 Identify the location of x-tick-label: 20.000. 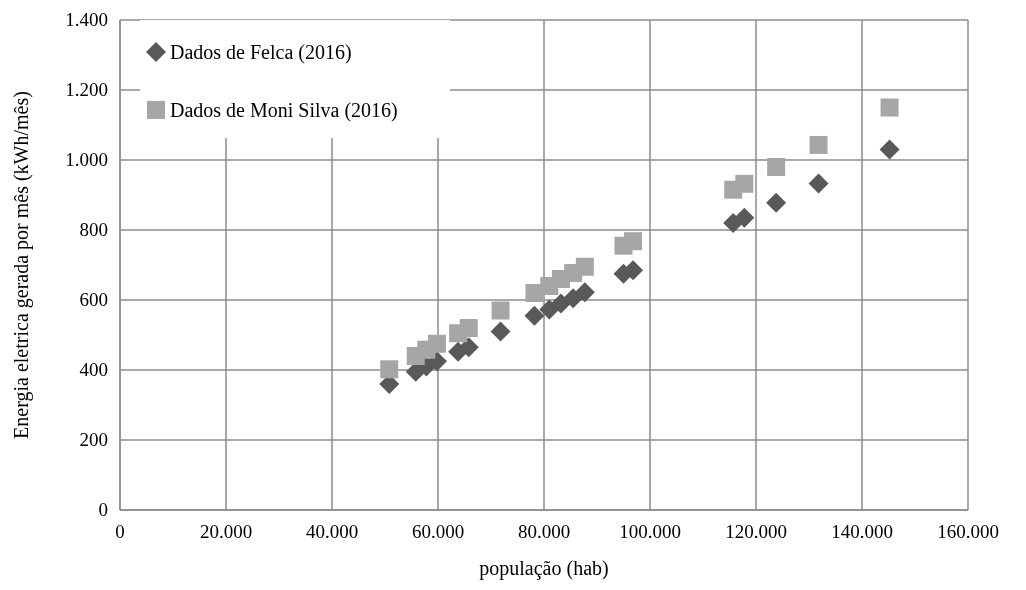
(226, 531).